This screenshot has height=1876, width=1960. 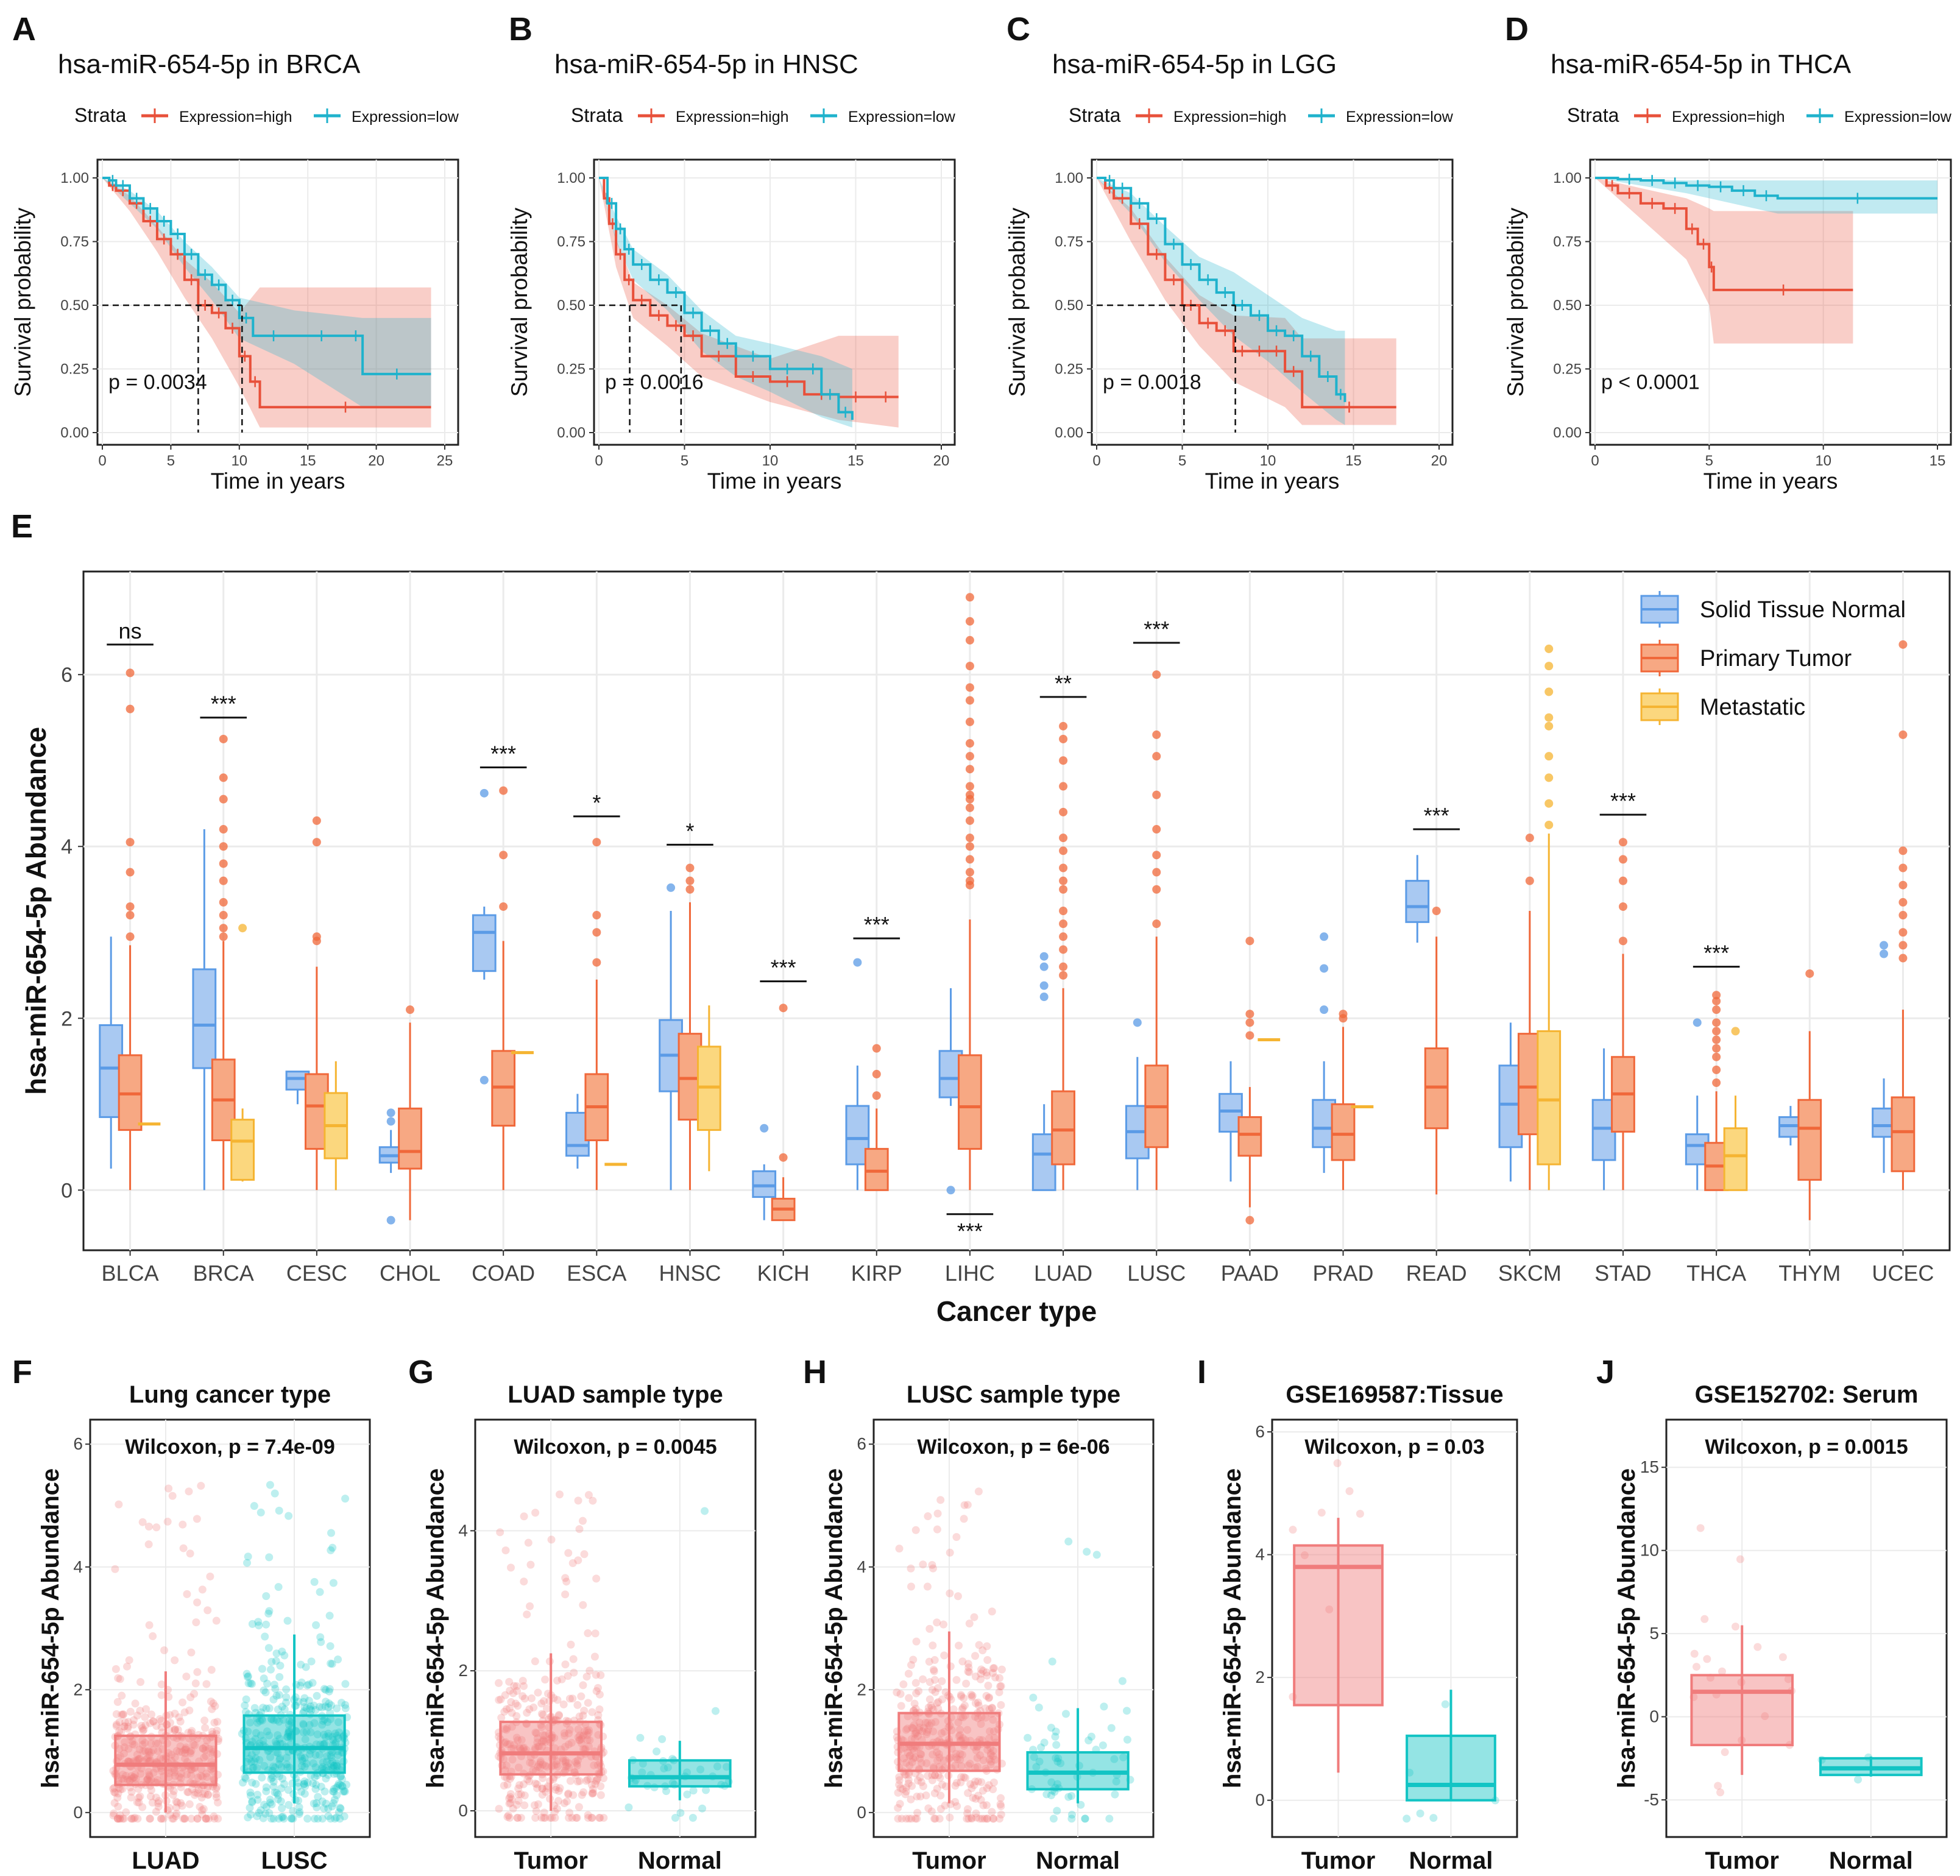 I want to click on y-axis-label: Survival probability, so click(x=22, y=302).